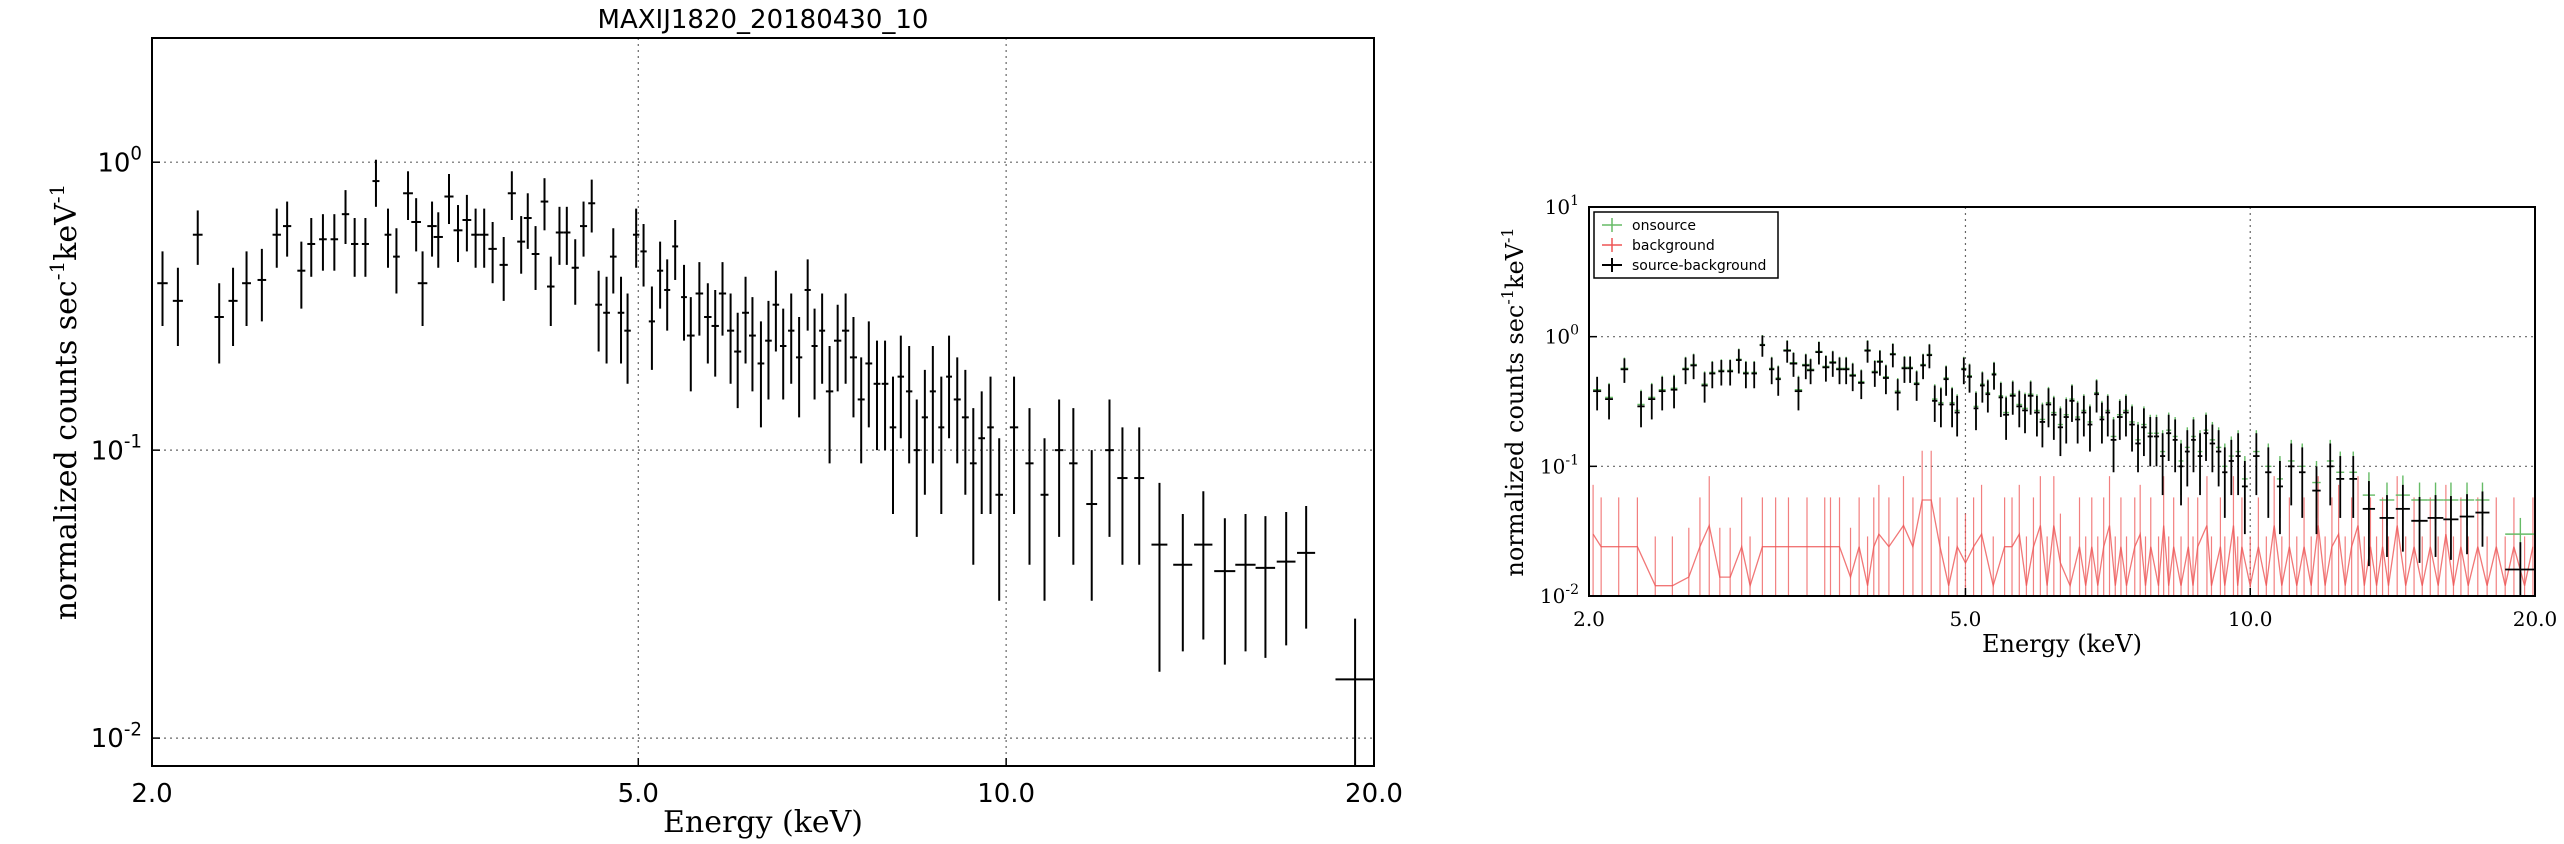  What do you see at coordinates (763, 822) in the screenshot?
I see `x-axis-label: Energy (keV)` at bounding box center [763, 822].